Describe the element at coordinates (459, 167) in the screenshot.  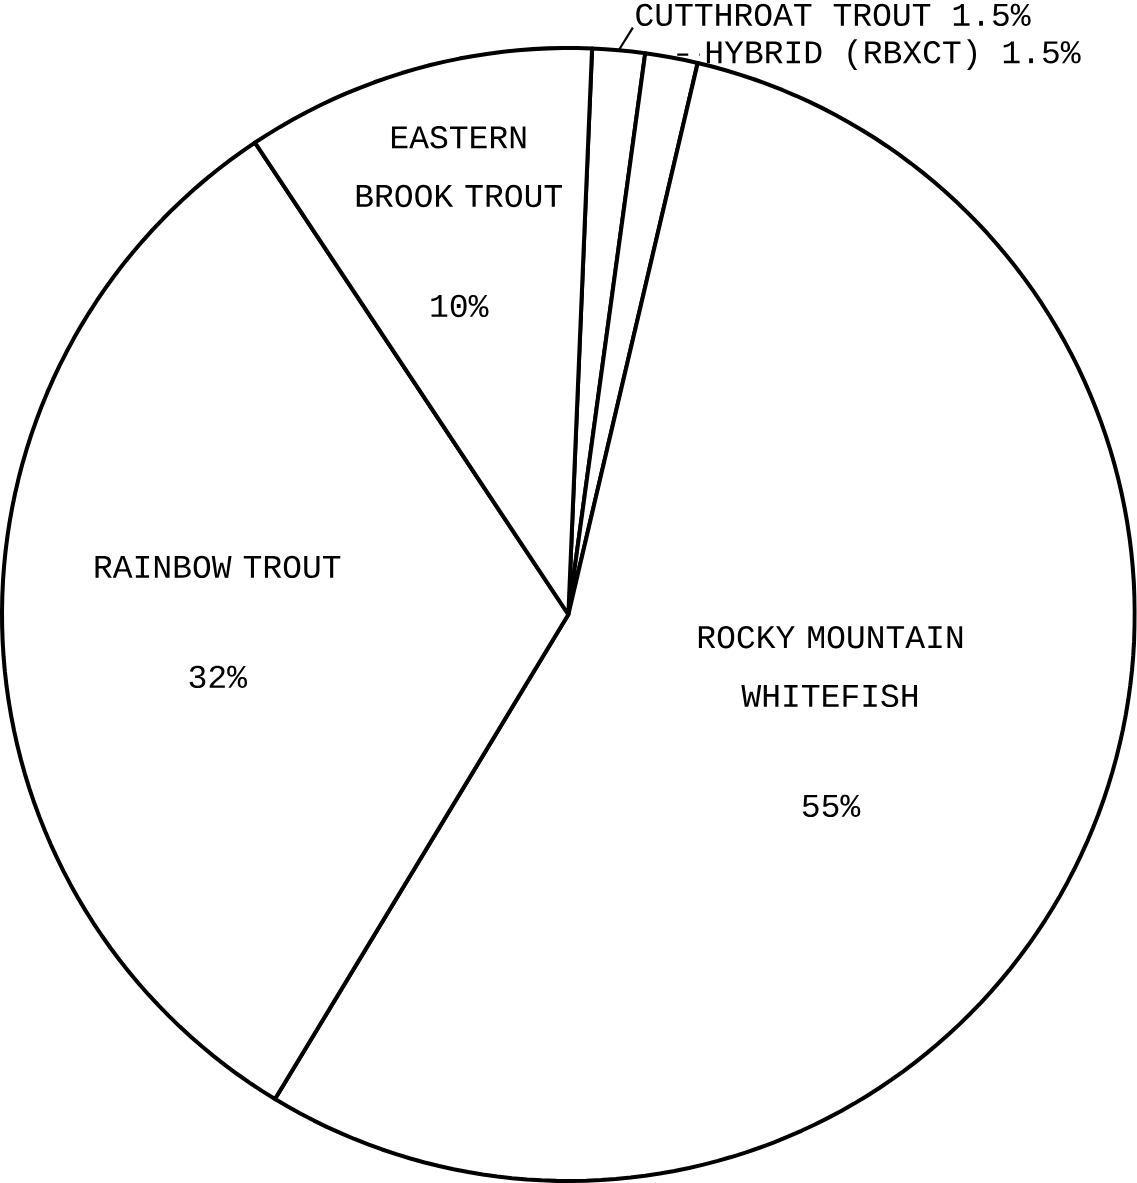
I see `slice-label: EASTERN BROOK TROUT` at that location.